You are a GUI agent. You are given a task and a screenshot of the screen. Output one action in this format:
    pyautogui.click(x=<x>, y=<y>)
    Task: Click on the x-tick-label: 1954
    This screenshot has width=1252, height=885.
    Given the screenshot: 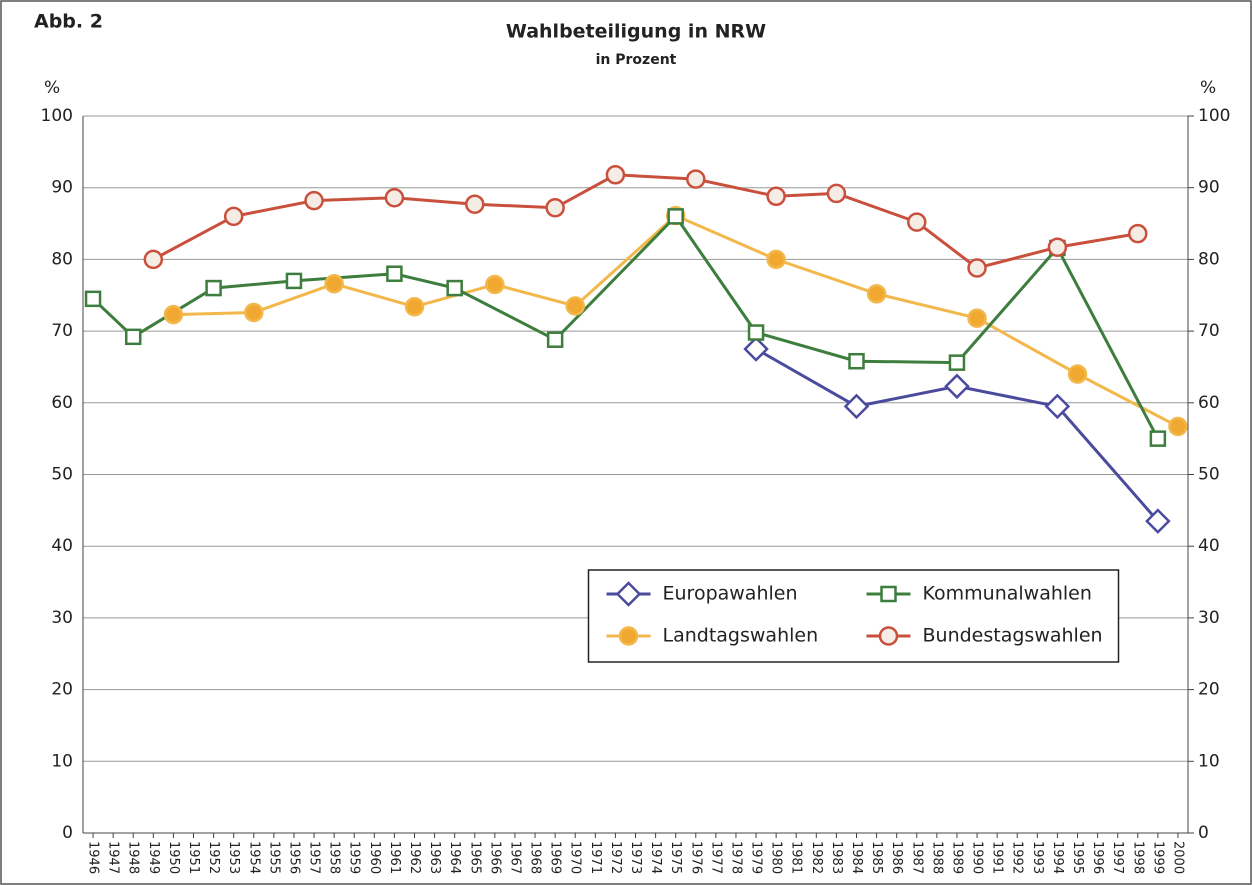 What is the action you would take?
    pyautogui.click(x=253, y=857)
    